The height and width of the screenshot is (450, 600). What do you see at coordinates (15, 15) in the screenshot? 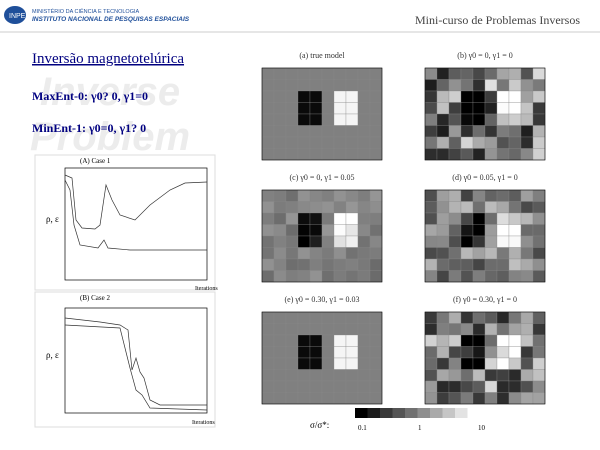
I see `logo` at bounding box center [15, 15].